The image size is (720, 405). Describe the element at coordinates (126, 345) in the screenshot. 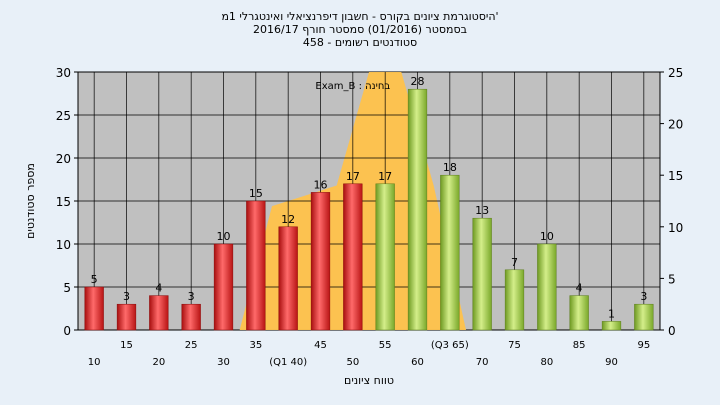

I see `x-tick-label: 15` at that location.